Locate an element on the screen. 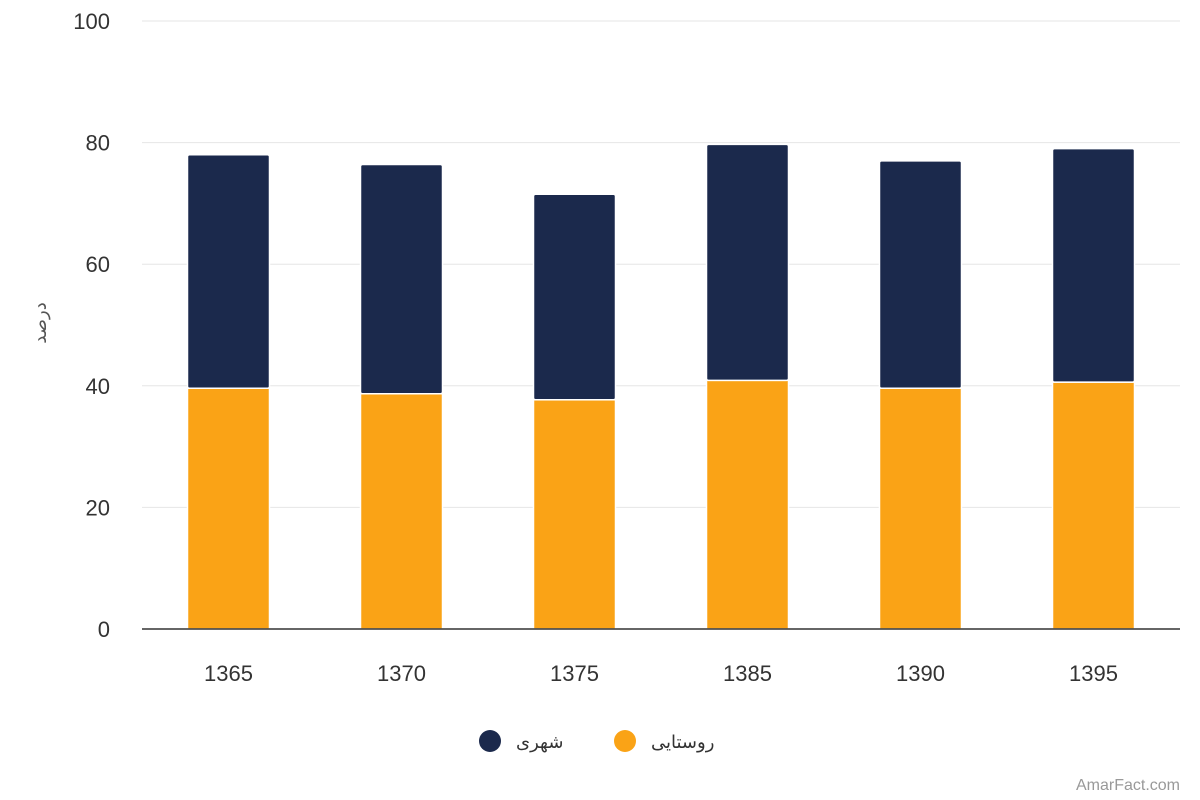  y-tick-label: 80 is located at coordinates (98, 143).